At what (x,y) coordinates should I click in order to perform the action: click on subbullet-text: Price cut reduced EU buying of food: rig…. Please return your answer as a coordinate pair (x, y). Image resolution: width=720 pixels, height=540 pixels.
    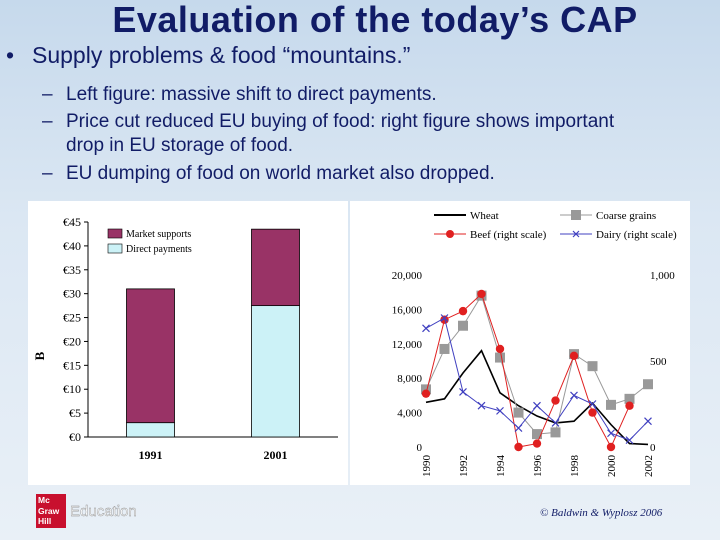
    Looking at the image, I should click on (340, 121).